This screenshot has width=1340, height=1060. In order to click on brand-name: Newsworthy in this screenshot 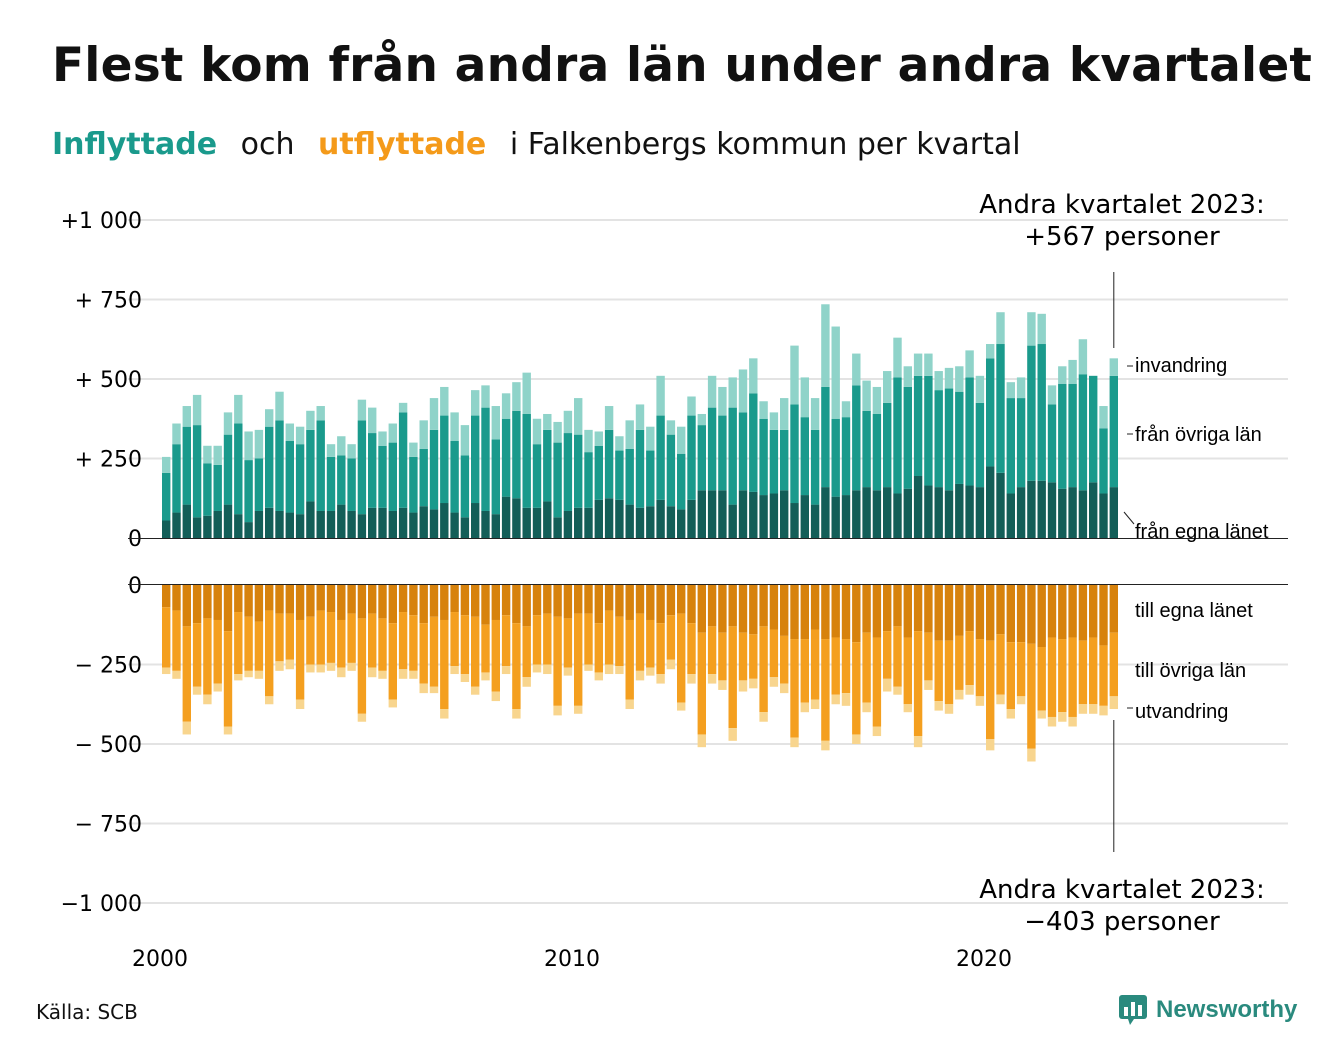, I will do `click(1227, 1009)`.